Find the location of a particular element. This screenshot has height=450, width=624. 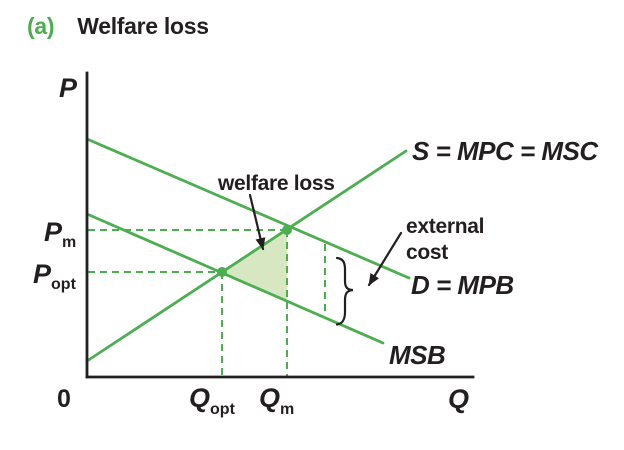

figure-title-text: Welfare loss is located at coordinates (143, 26).